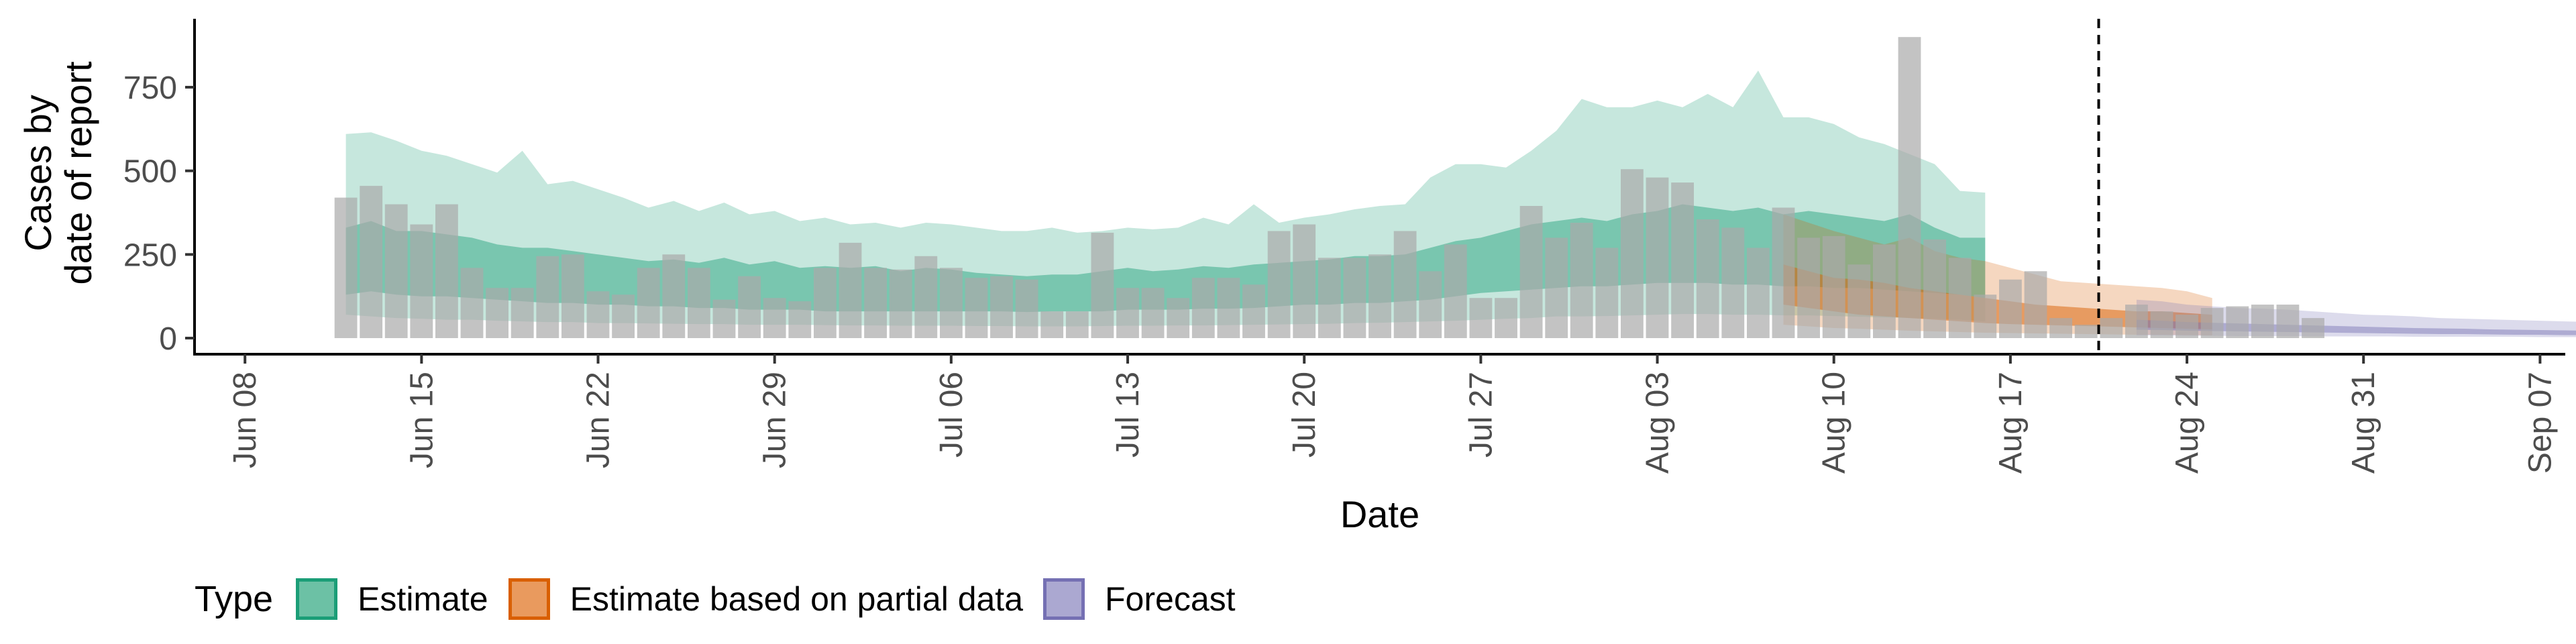  I want to click on y-tick-label: 500, so click(150, 172).